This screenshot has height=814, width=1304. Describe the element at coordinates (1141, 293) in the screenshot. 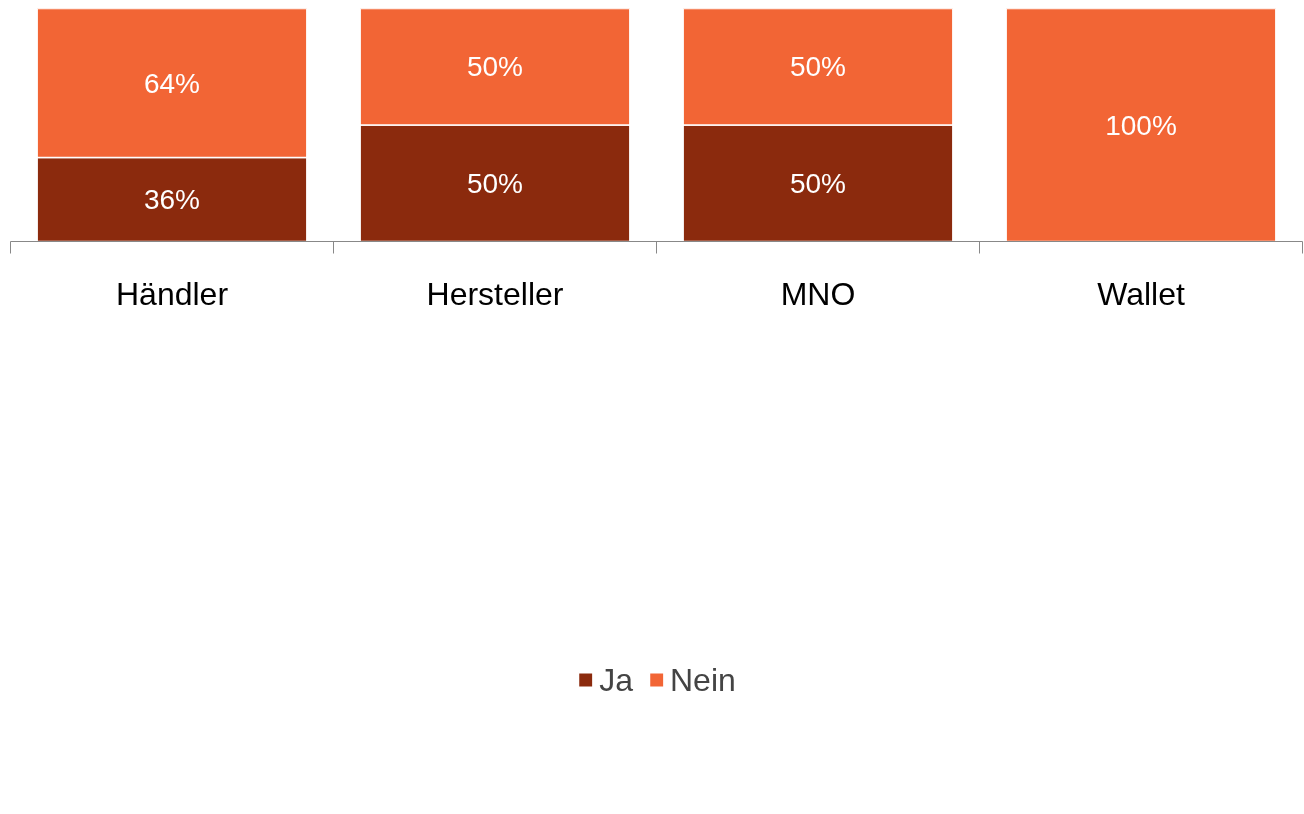

I see `x-tick-label: Wallet` at that location.